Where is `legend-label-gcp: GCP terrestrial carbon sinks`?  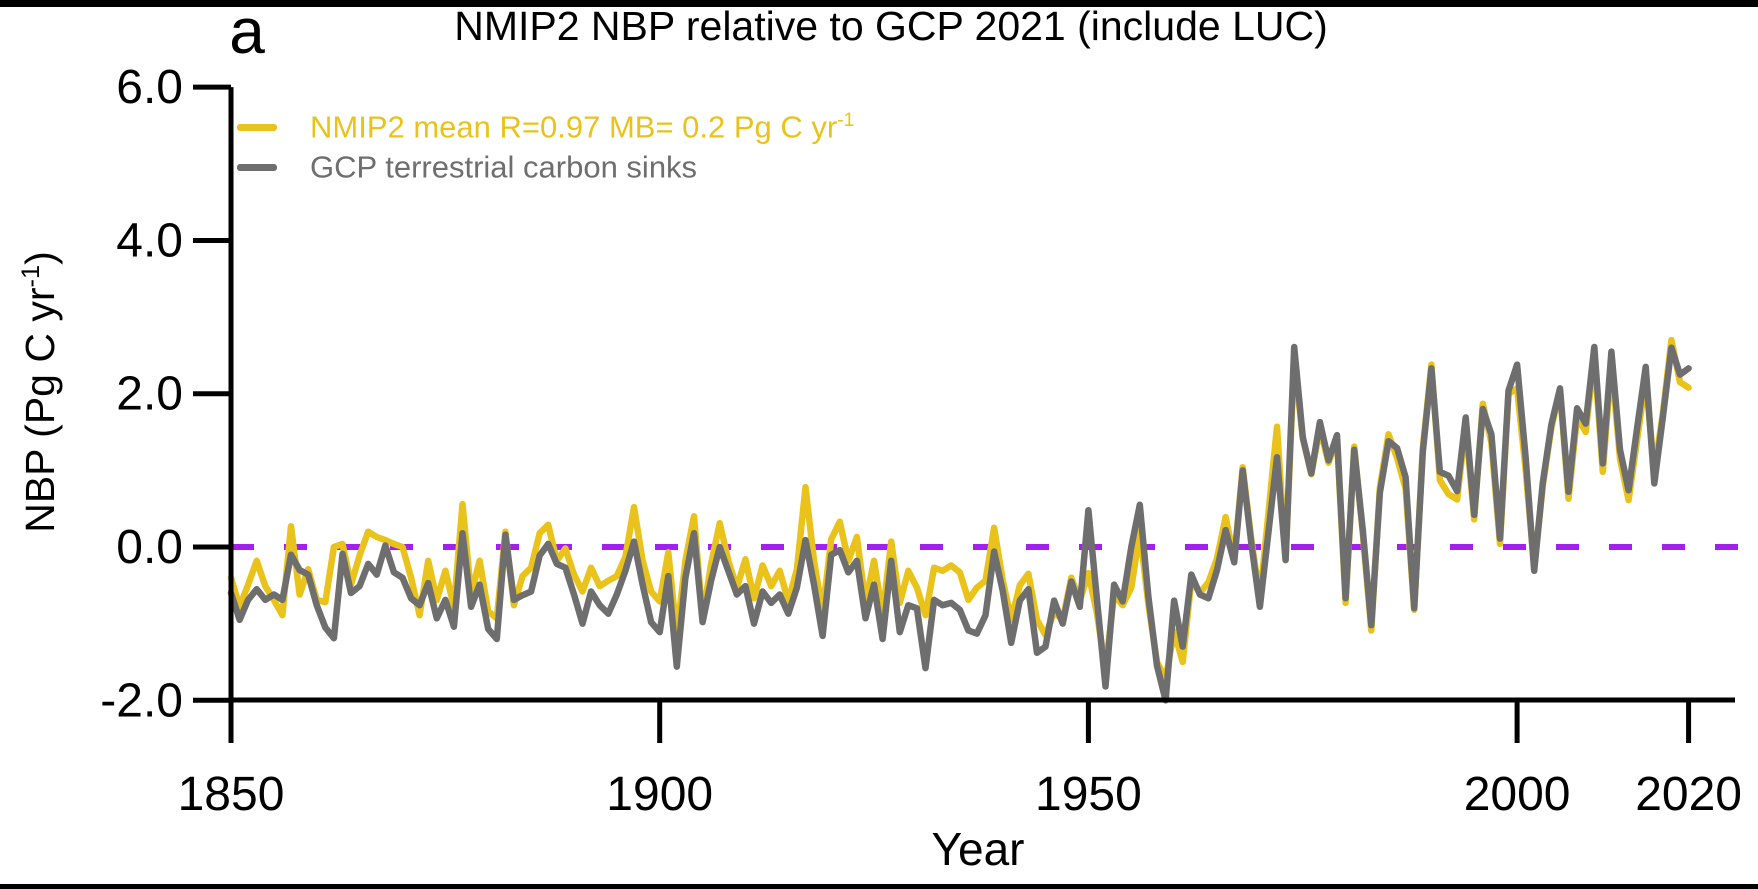
legend-label-gcp: GCP terrestrial carbon sinks is located at coordinates (504, 167).